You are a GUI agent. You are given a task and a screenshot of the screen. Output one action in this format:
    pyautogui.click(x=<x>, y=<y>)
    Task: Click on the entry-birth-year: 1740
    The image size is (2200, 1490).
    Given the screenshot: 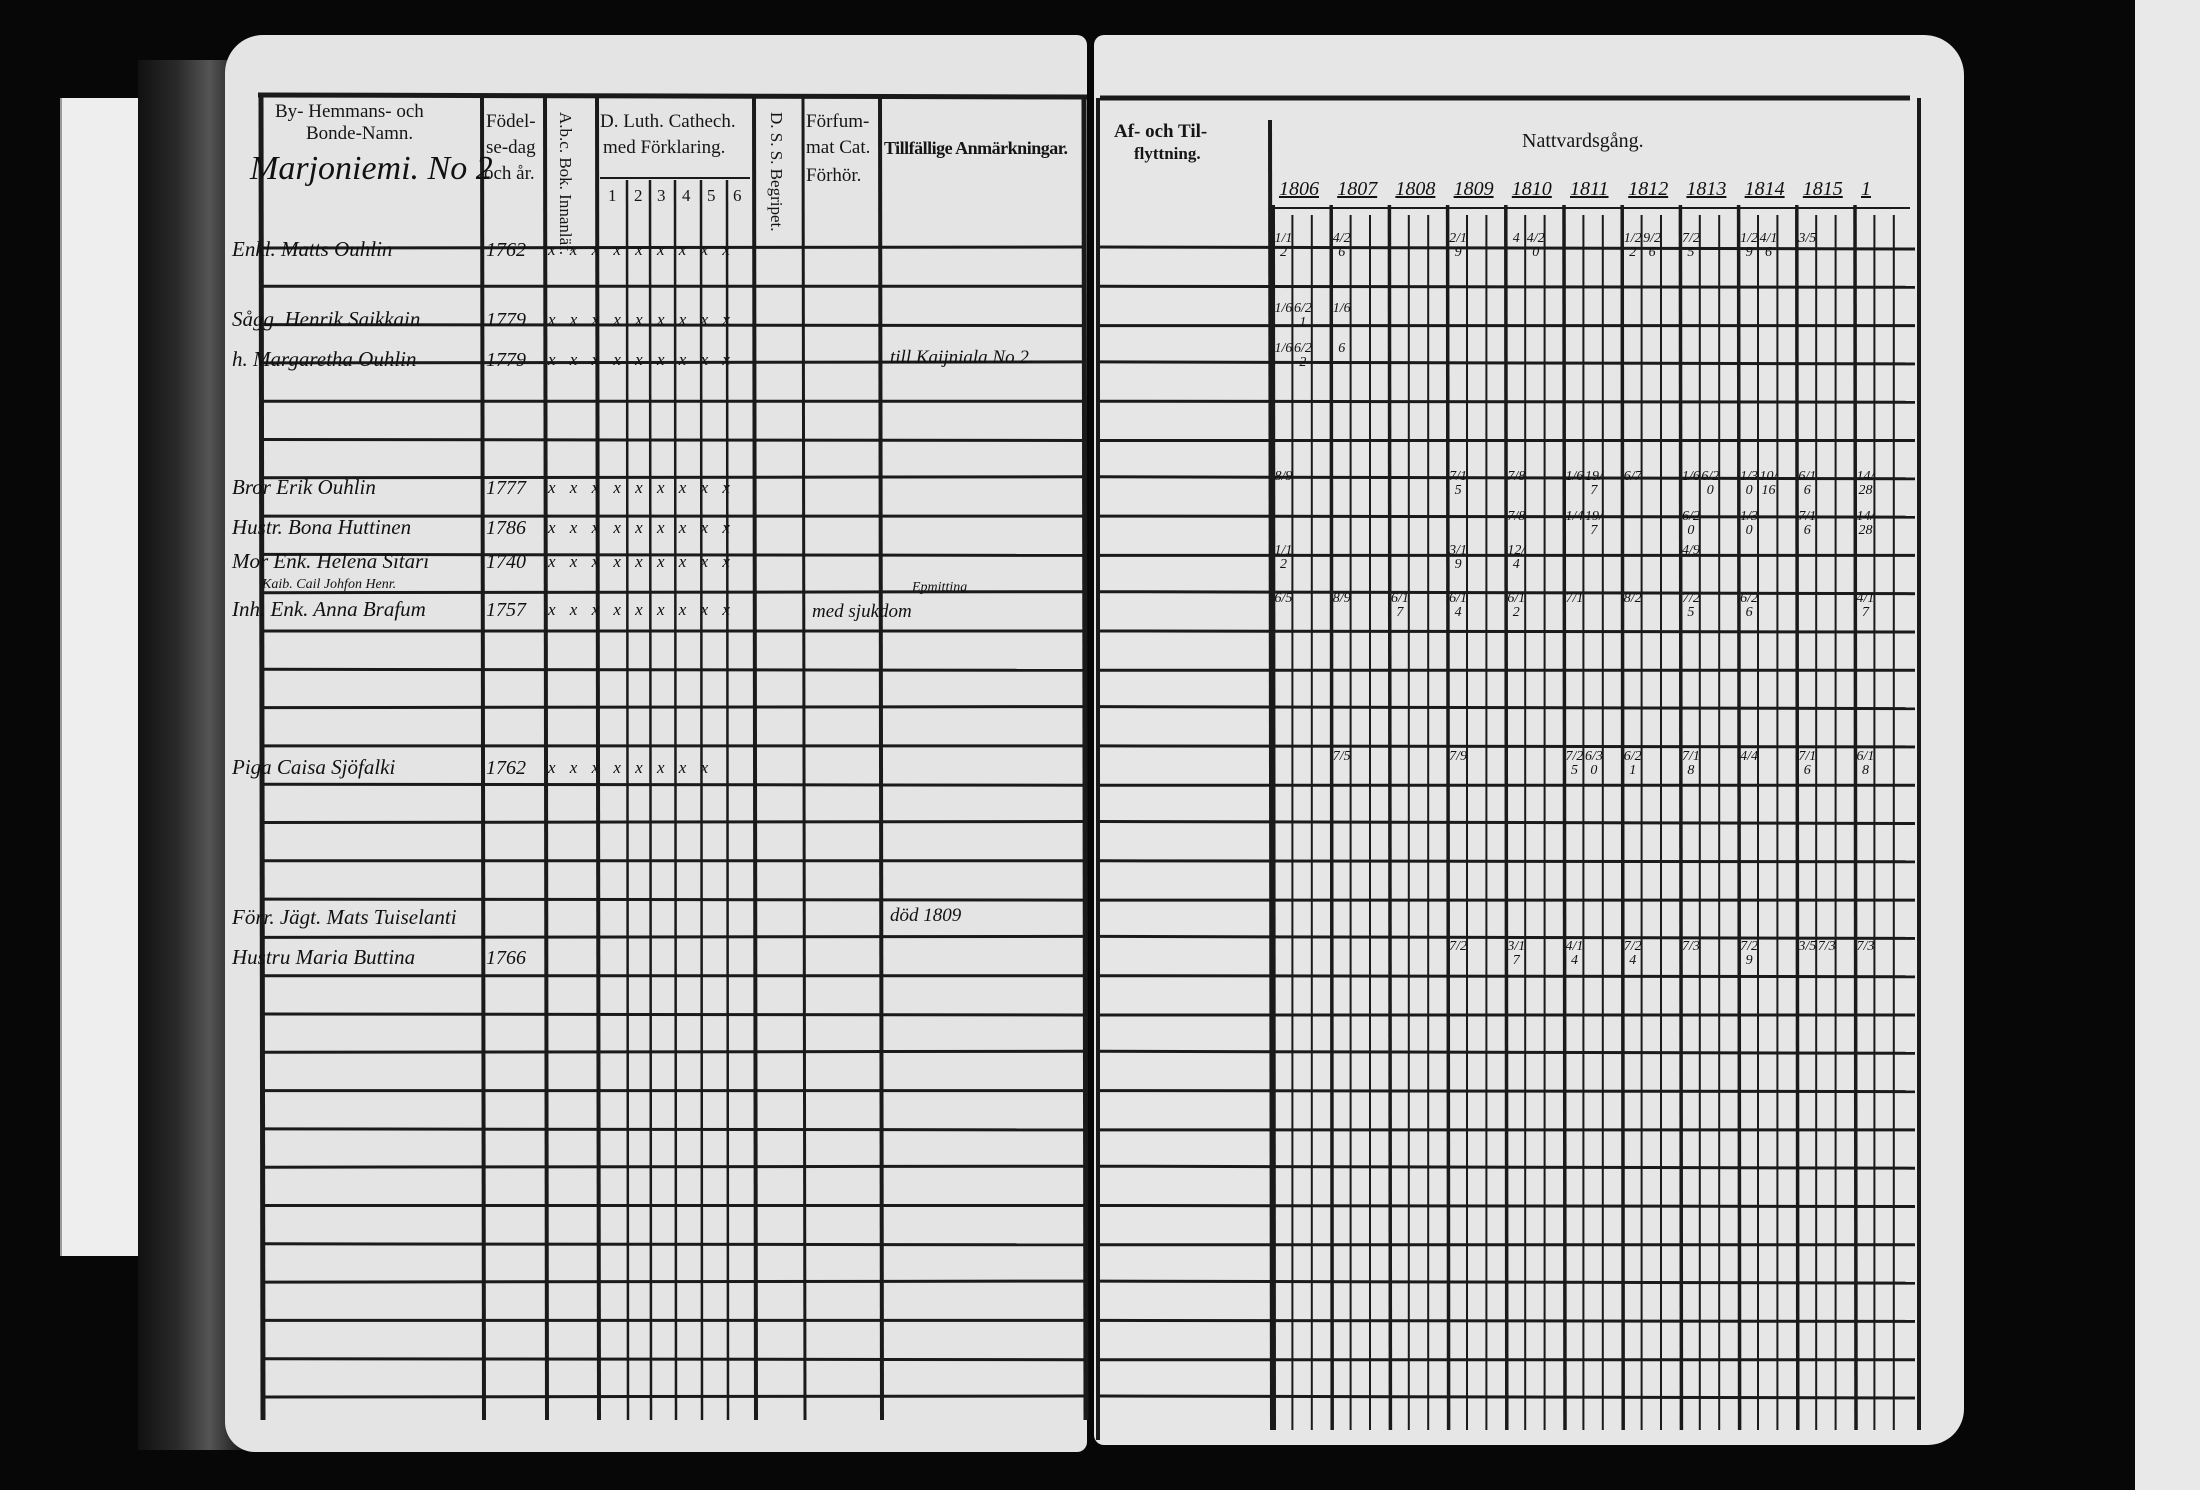 What is the action you would take?
    pyautogui.click(x=506, y=562)
    